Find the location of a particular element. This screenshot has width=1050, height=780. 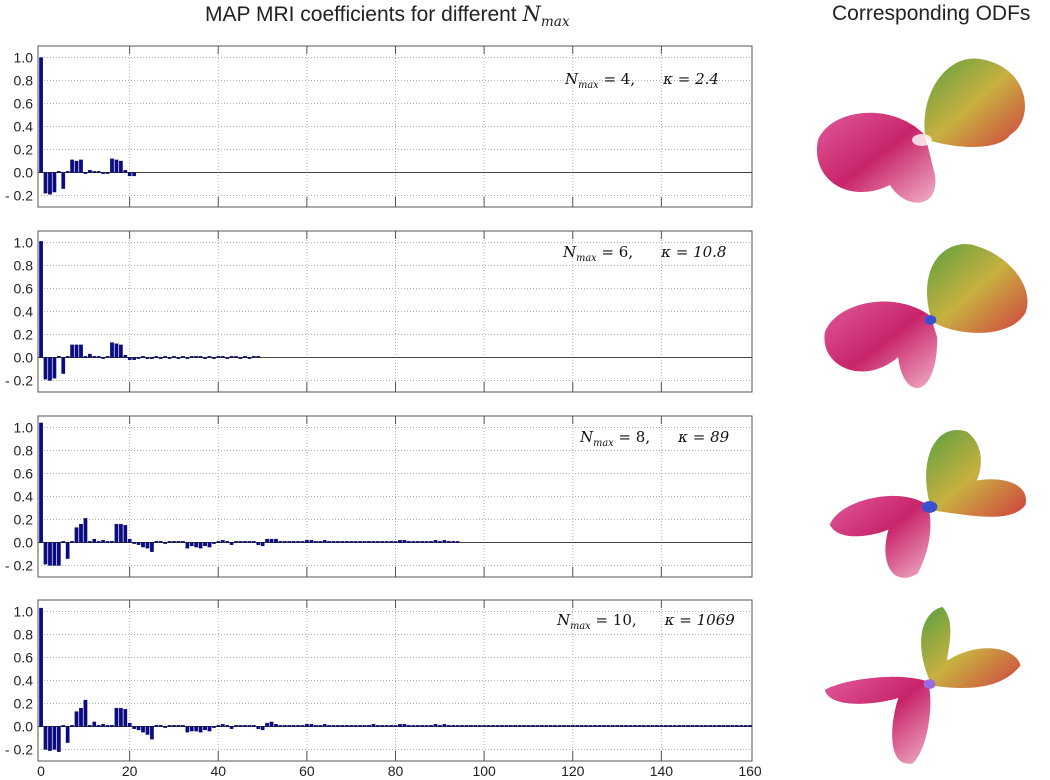

y-tick-label: 0.6 is located at coordinates (24, 289).